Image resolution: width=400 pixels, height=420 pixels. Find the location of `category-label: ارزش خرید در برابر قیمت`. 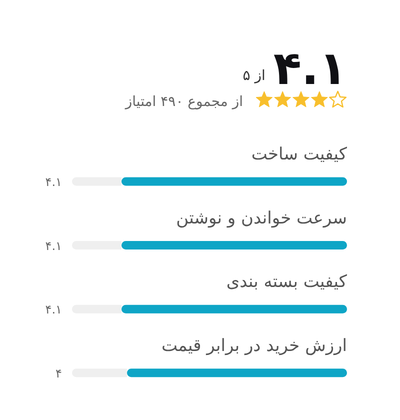

category-label: ارزش خرید در برابر قیمت is located at coordinates (254, 346).